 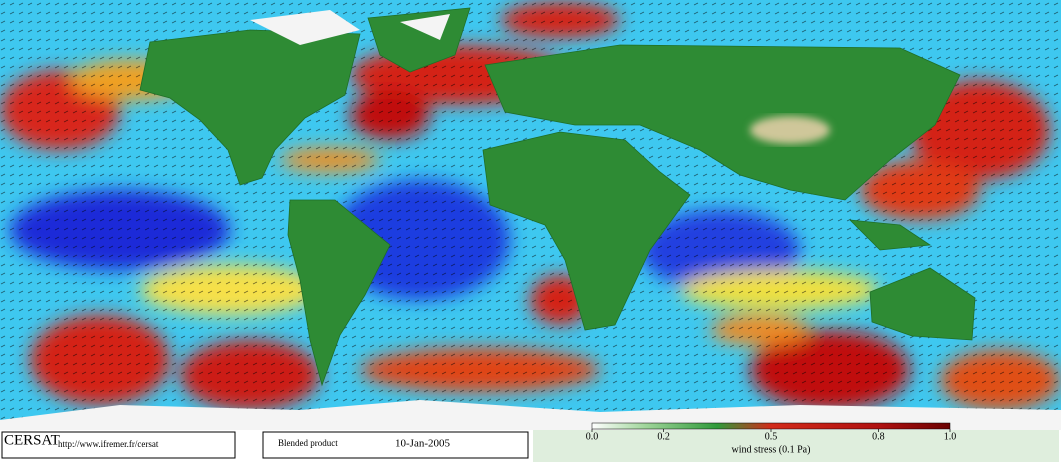 What do you see at coordinates (308, 443) in the screenshot?
I see `product: Blended product` at bounding box center [308, 443].